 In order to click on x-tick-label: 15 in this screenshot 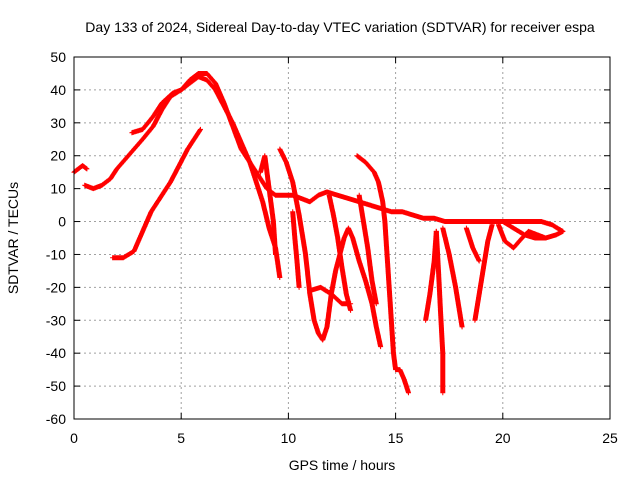, I will do `click(396, 438)`.